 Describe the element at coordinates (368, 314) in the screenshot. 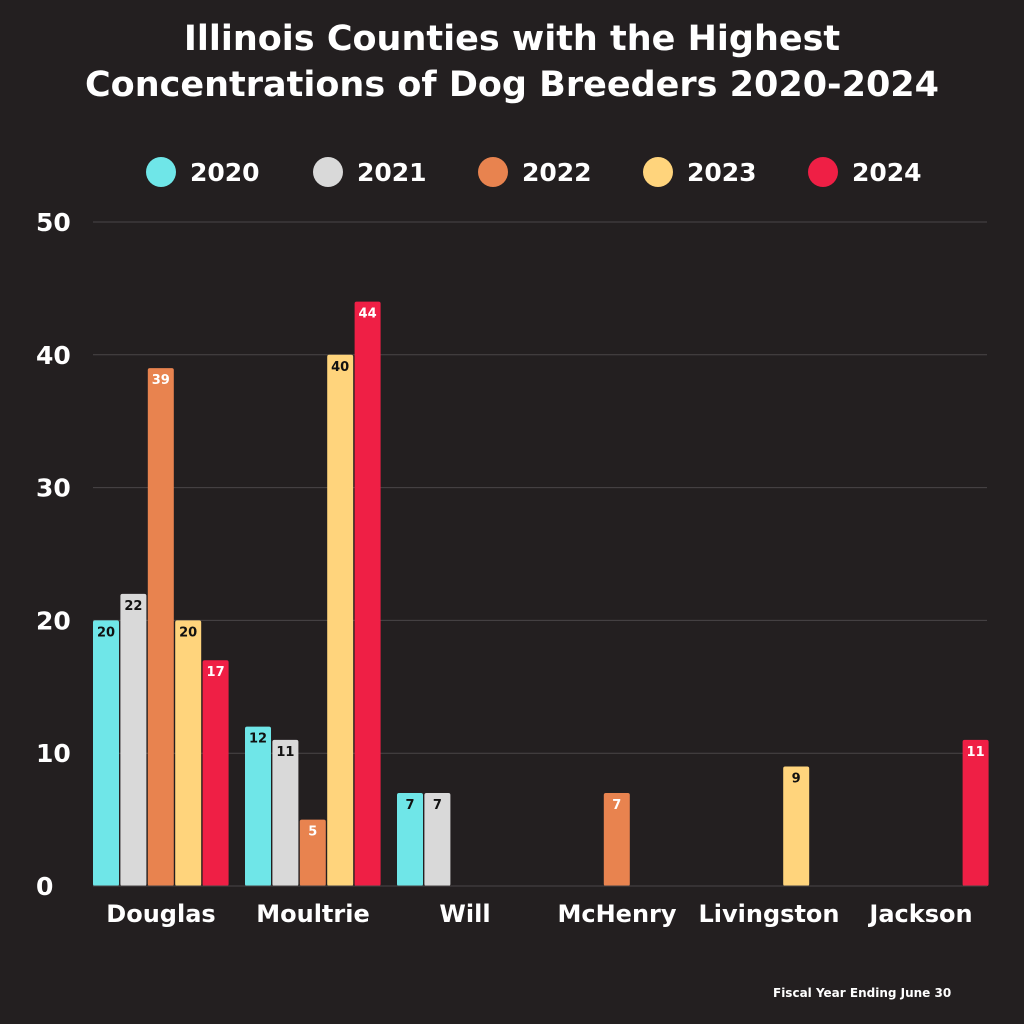

I see `data-label: 44` at that location.